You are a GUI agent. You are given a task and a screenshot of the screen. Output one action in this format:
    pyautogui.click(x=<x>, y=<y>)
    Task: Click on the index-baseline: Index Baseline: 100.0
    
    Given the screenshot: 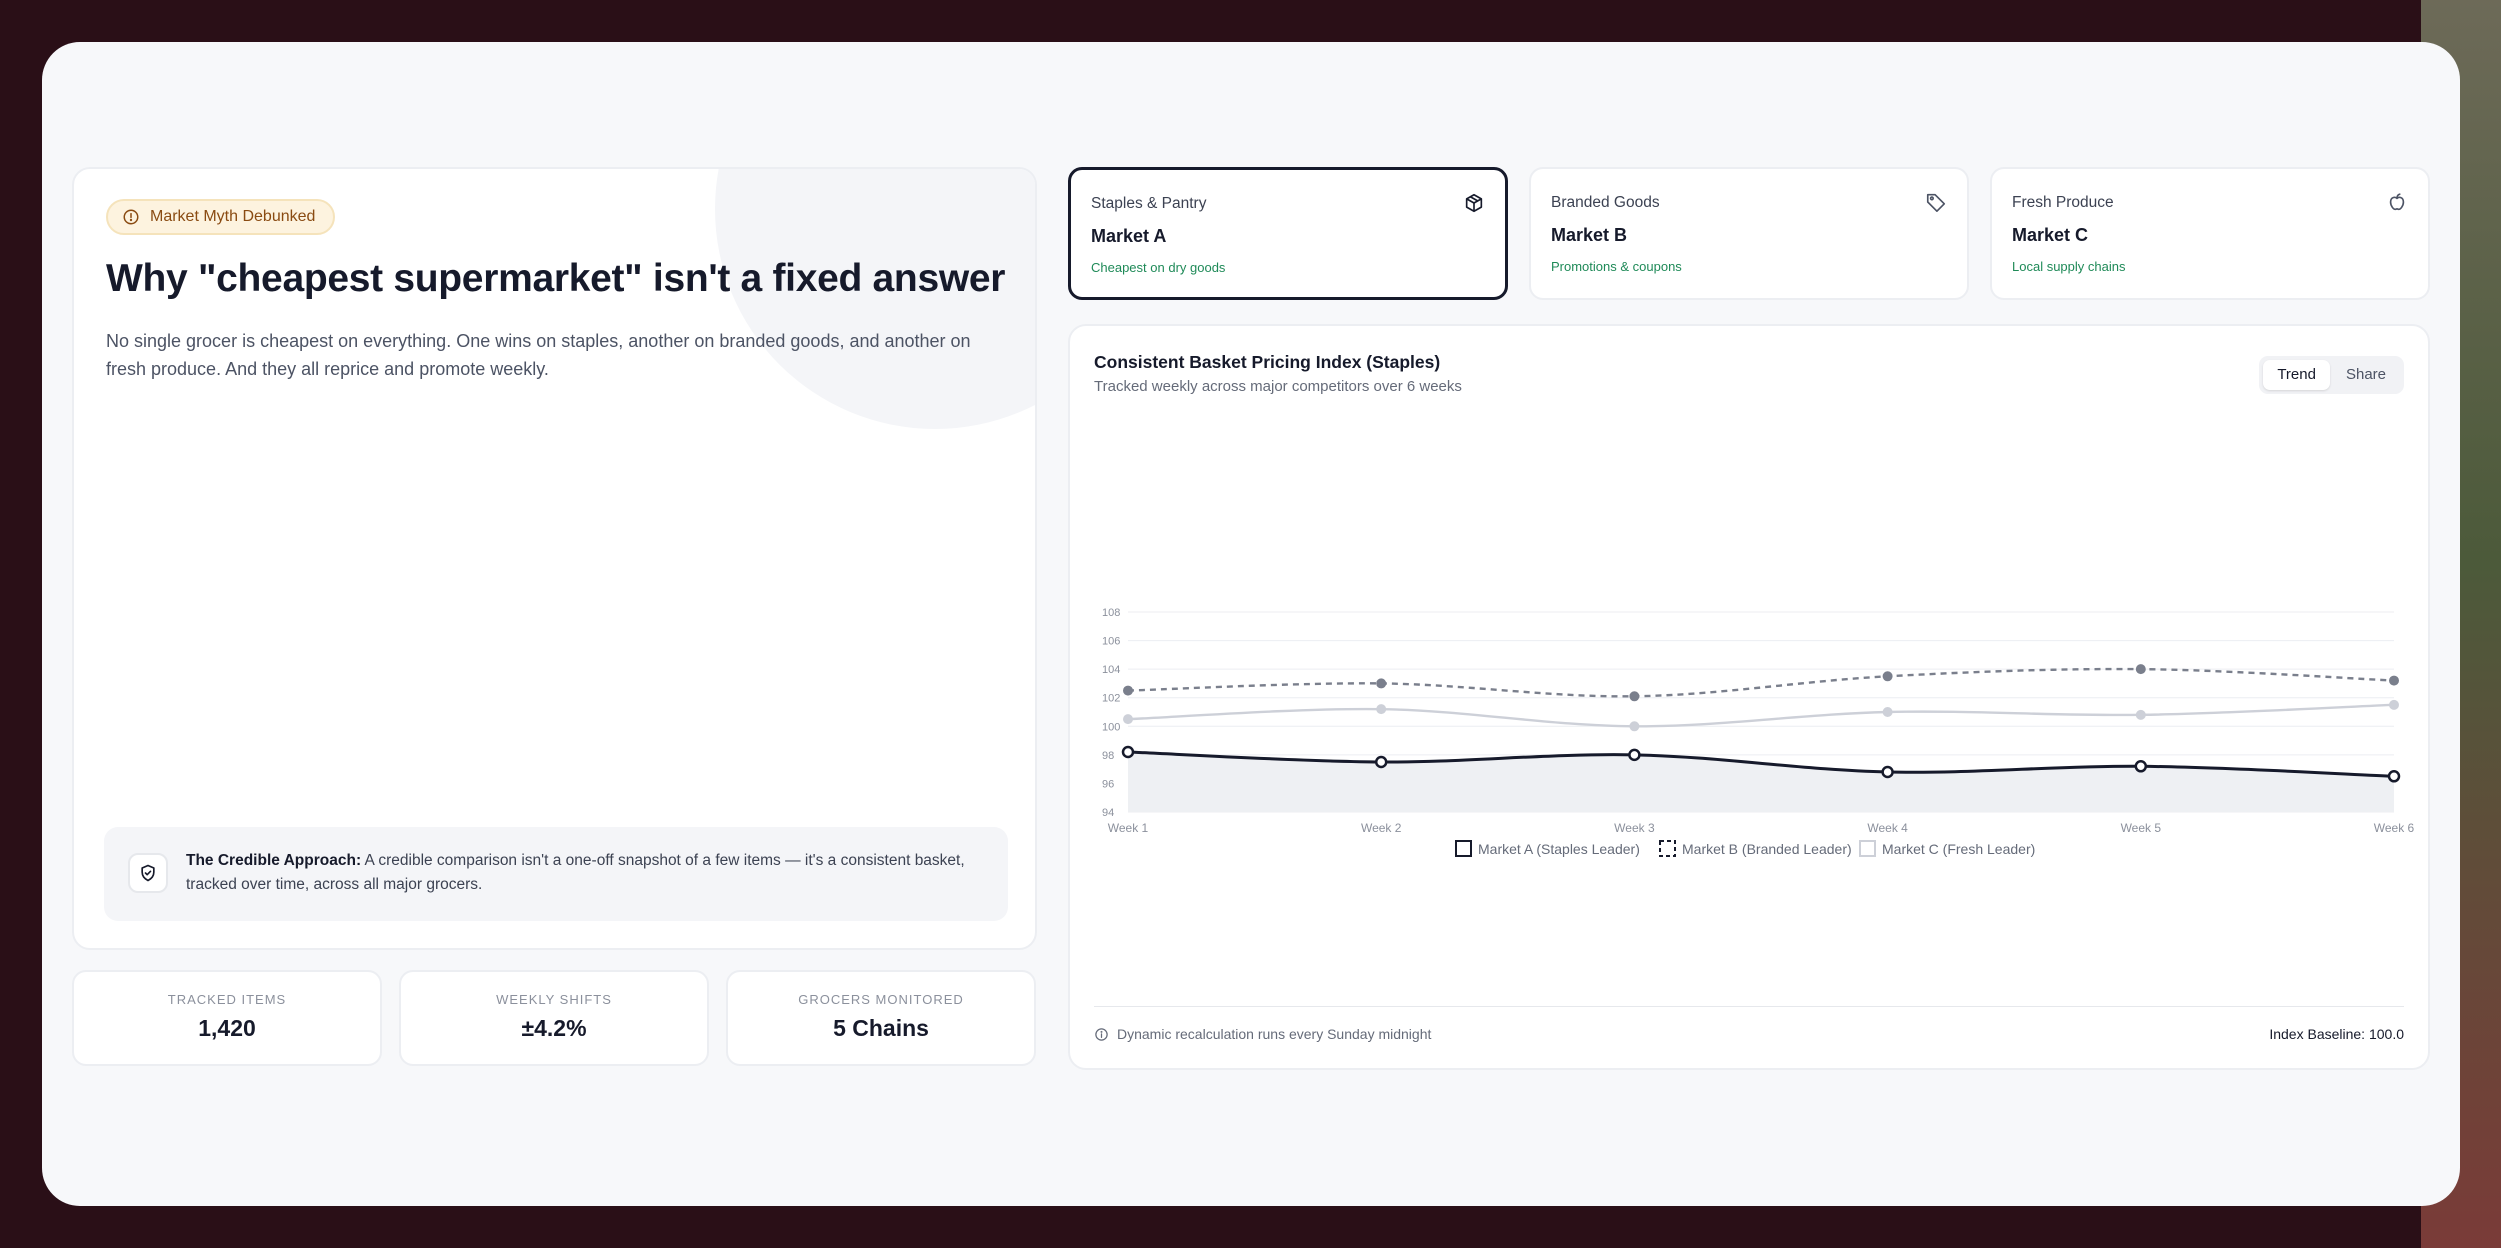 What is the action you would take?
    pyautogui.click(x=2336, y=1034)
    